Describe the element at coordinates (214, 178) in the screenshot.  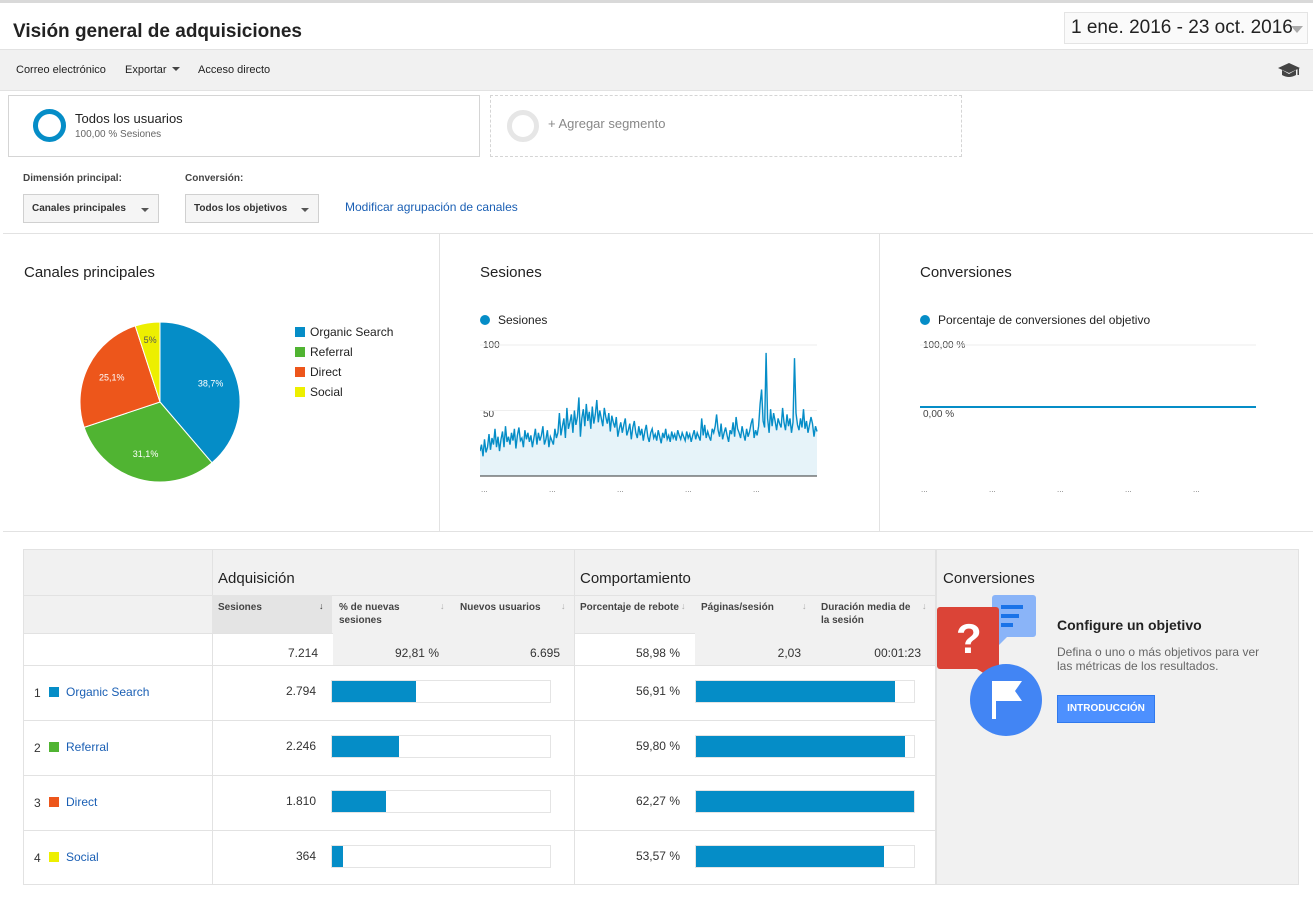
I see `conversion-label: Conversión:` at that location.